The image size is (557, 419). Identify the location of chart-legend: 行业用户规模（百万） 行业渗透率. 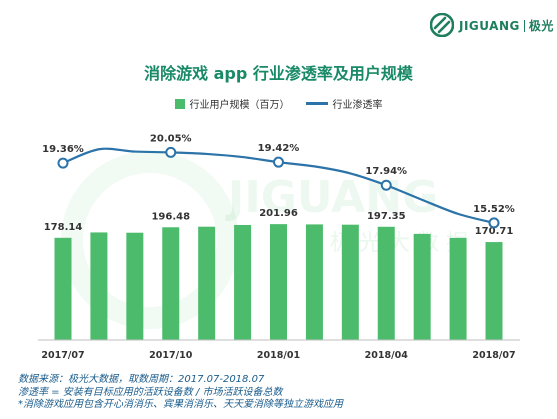
(278, 103).